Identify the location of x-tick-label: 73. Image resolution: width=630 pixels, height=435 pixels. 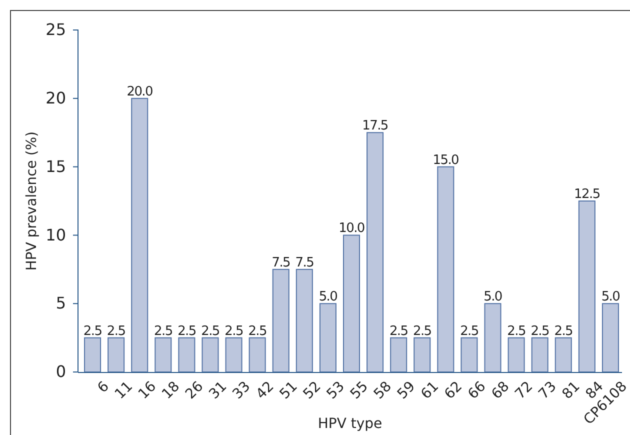
(548, 390).